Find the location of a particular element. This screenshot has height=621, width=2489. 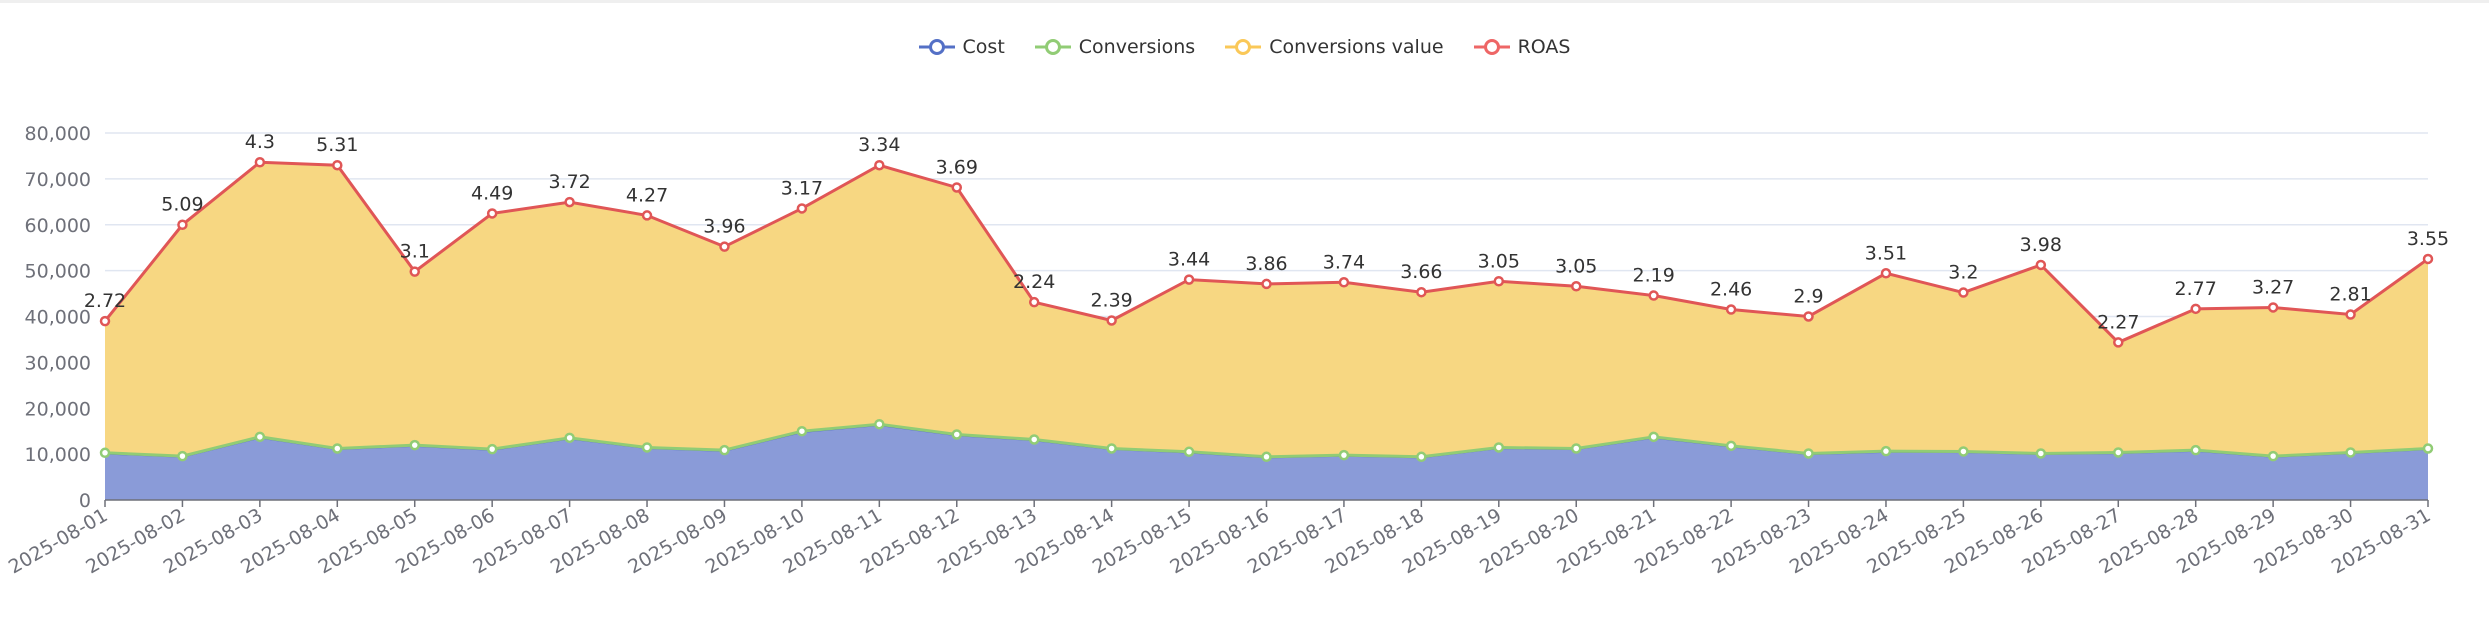

y-tick-label: 30,000 is located at coordinates (58, 363).